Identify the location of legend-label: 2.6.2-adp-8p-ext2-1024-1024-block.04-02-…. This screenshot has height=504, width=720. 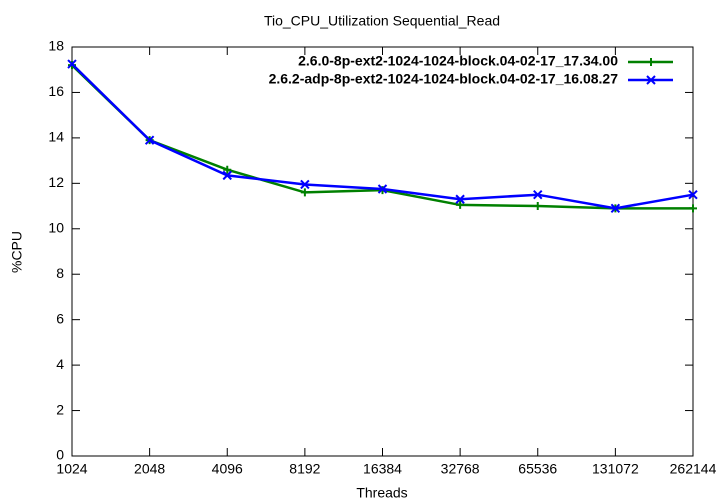
(444, 79).